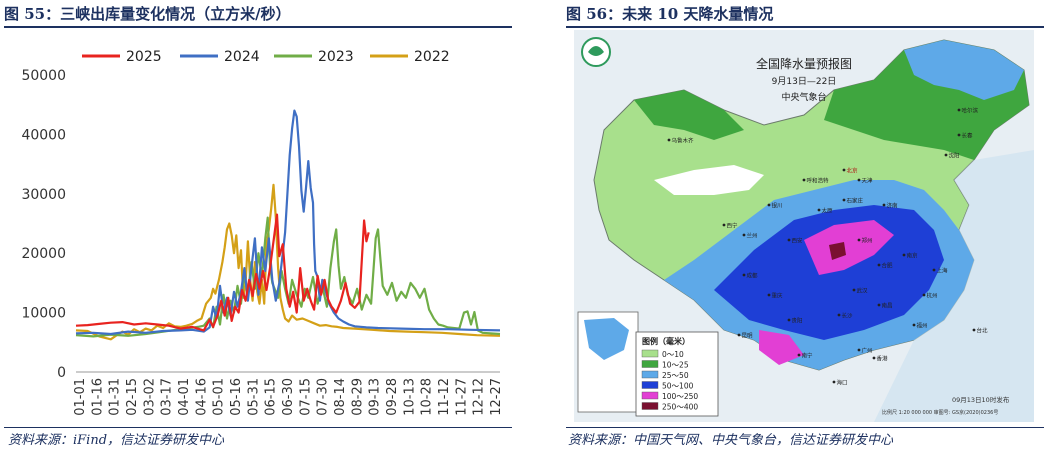 This screenshot has width=1051, height=452. Describe the element at coordinates (778, 296) in the screenshot. I see `city-label: 重庆` at that location.